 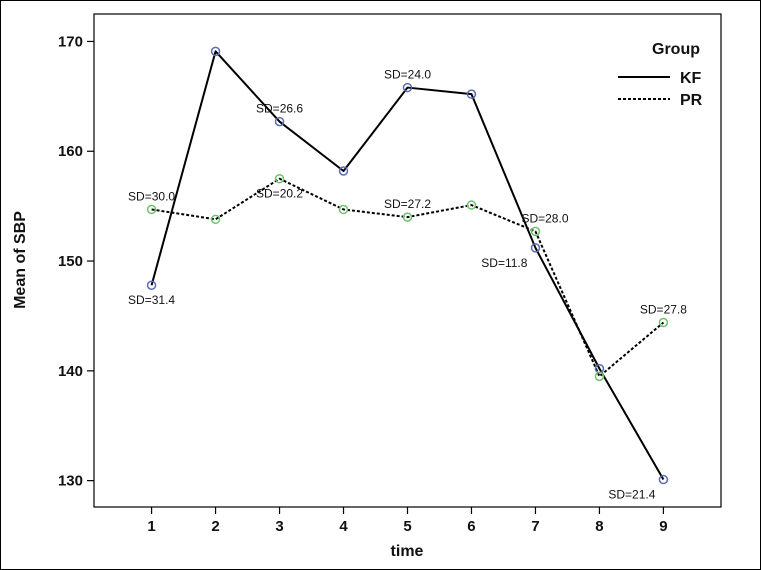 What do you see at coordinates (279, 109) in the screenshot?
I see `sd-annotation: SD=26.6` at bounding box center [279, 109].